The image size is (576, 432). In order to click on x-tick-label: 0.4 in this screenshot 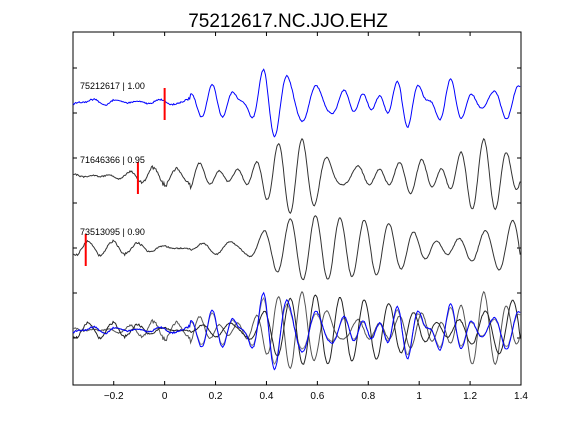, I will do `click(267, 396)`.